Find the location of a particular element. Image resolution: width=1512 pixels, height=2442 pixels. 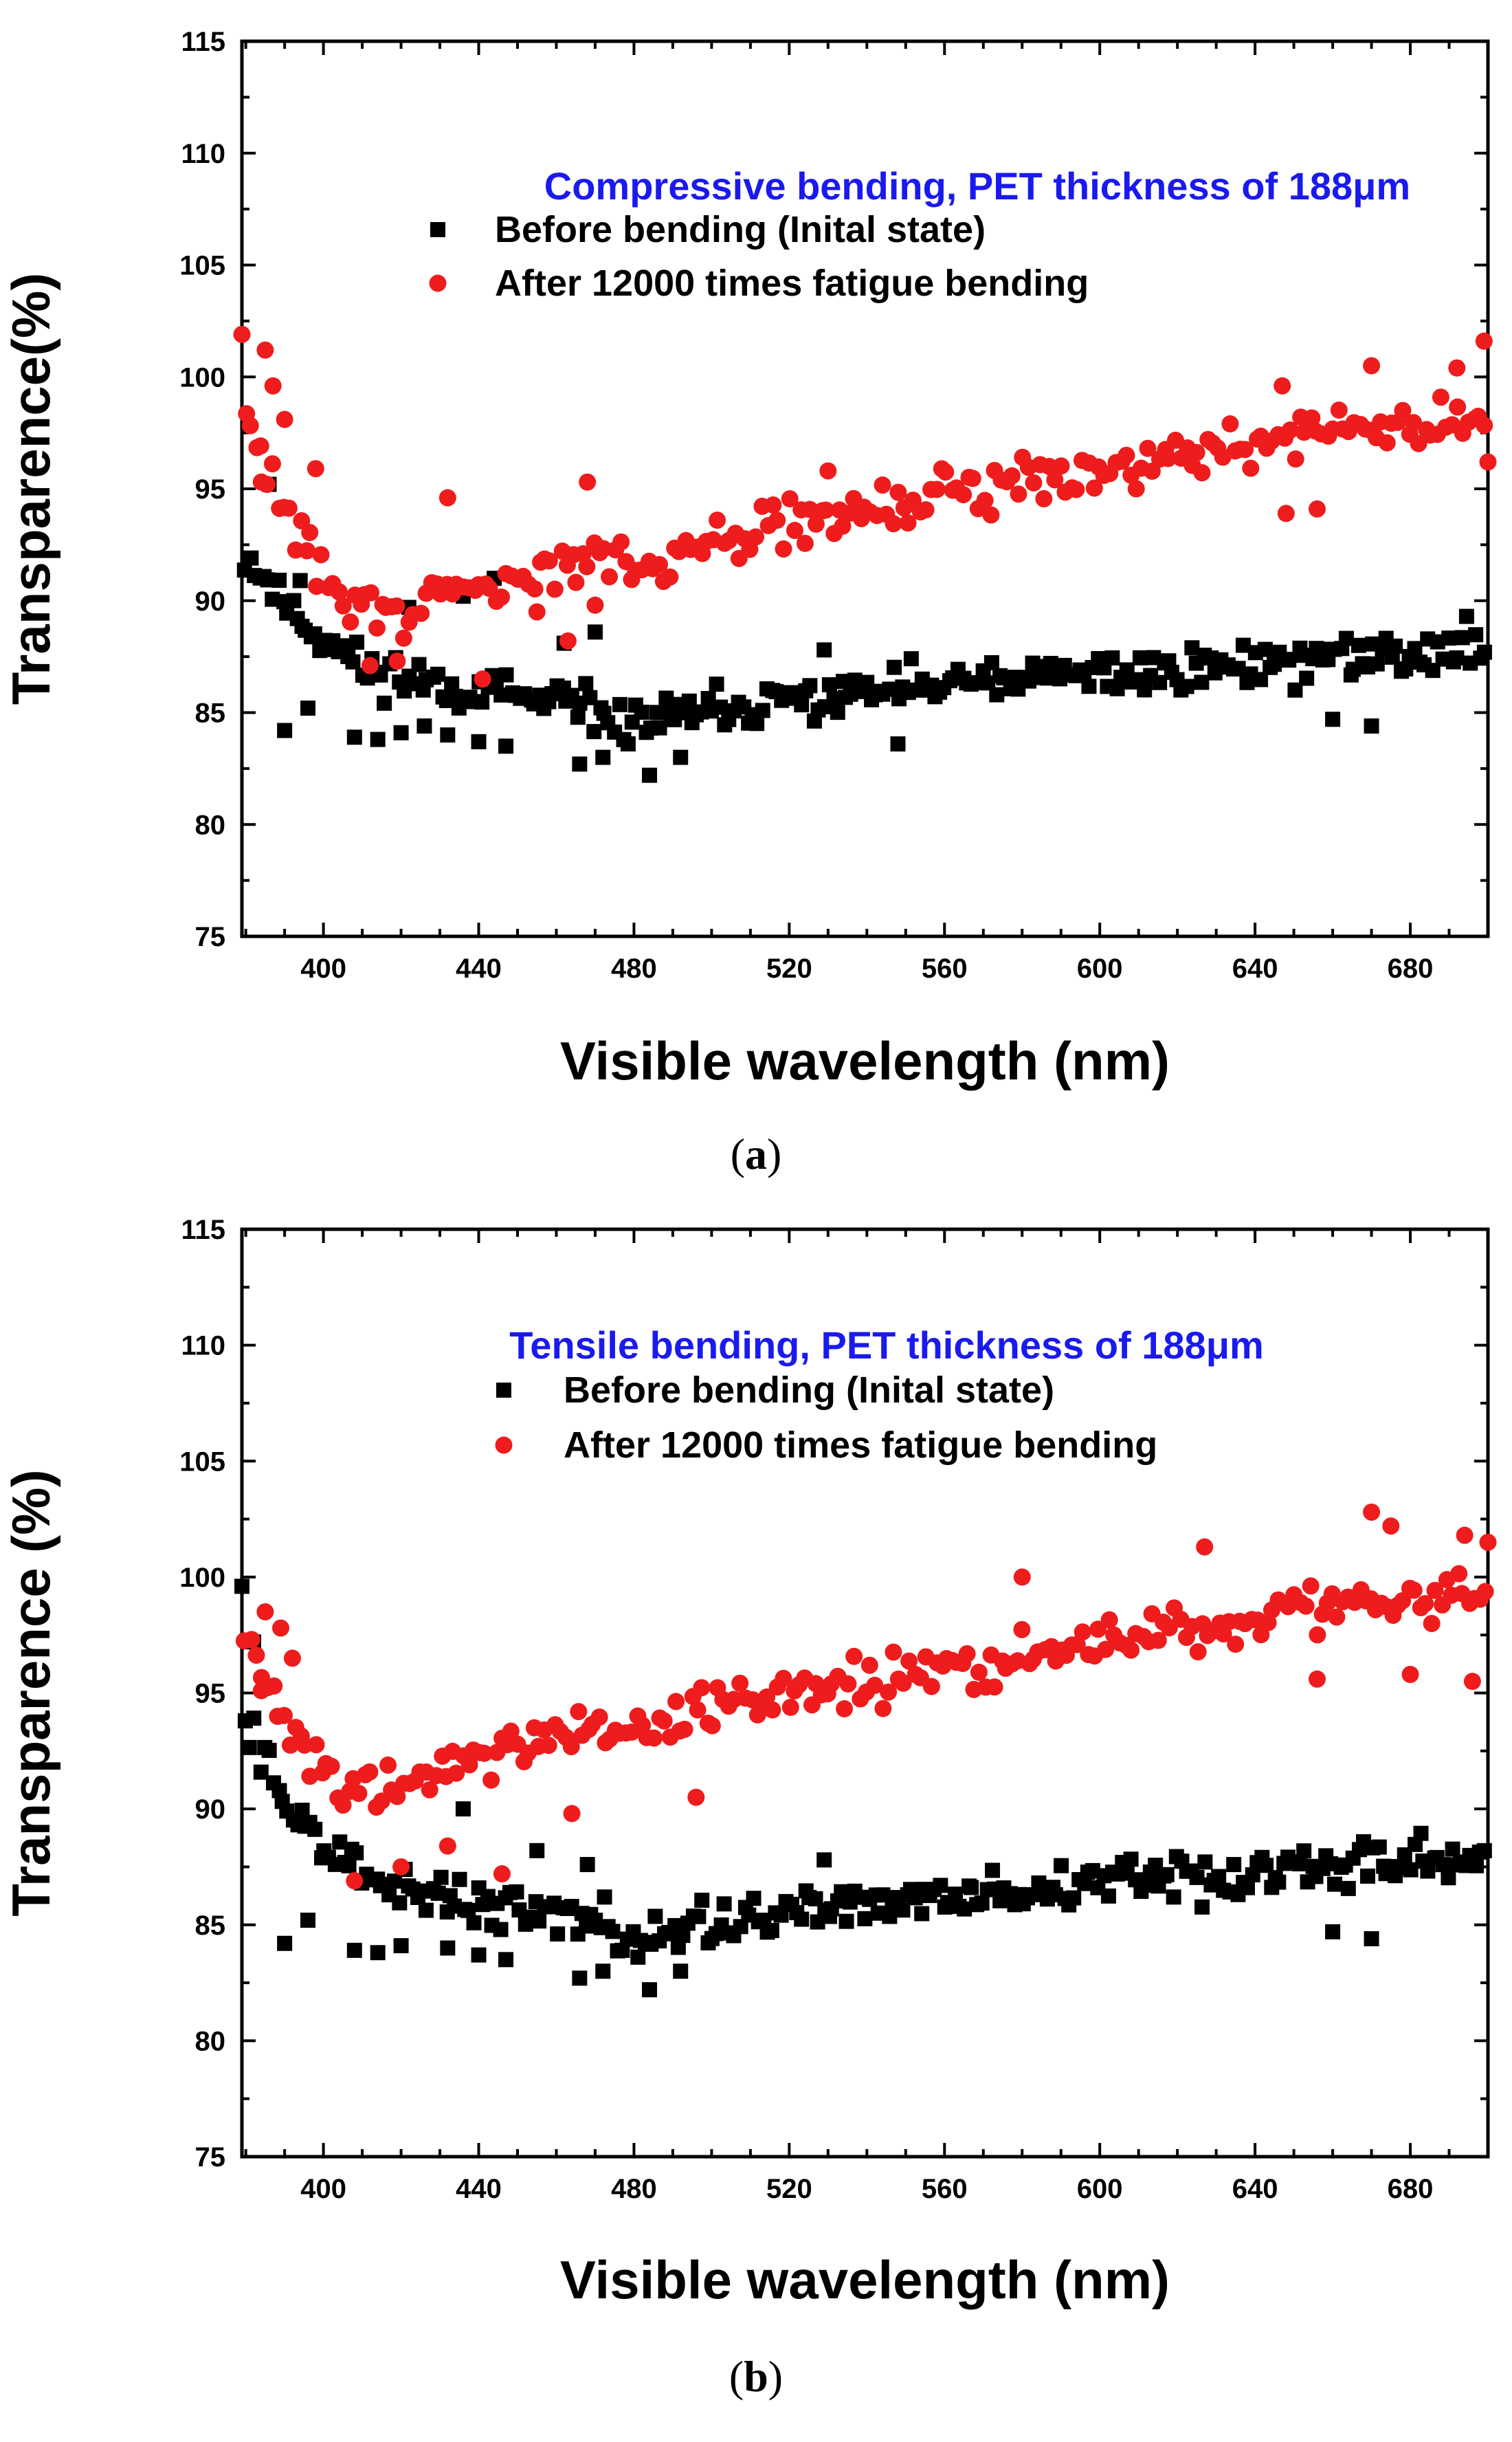

x-axis-title: Visible wavelength (nm) is located at coordinates (865, 1061).